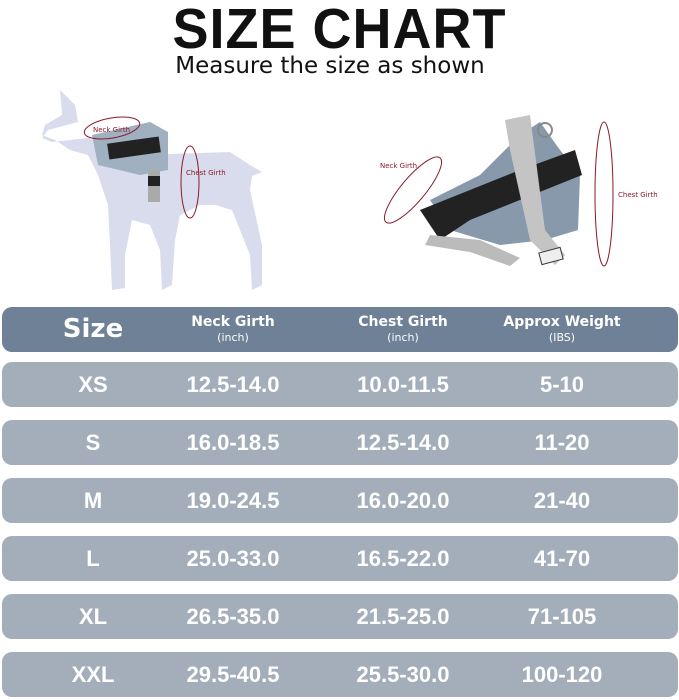 The height and width of the screenshot is (700, 679). Describe the element at coordinates (340, 558) in the screenshot. I see `table-row: L 25.0-33.0 16.5-22.0 41-70` at that location.